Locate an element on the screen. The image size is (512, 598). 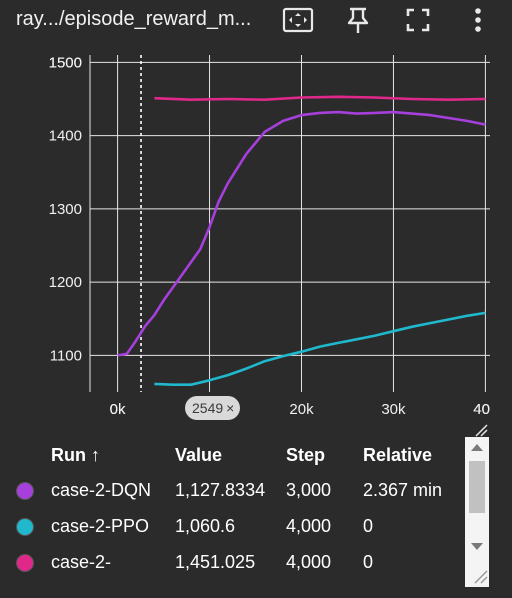
x-tick-label: 20k is located at coordinates (301, 409).